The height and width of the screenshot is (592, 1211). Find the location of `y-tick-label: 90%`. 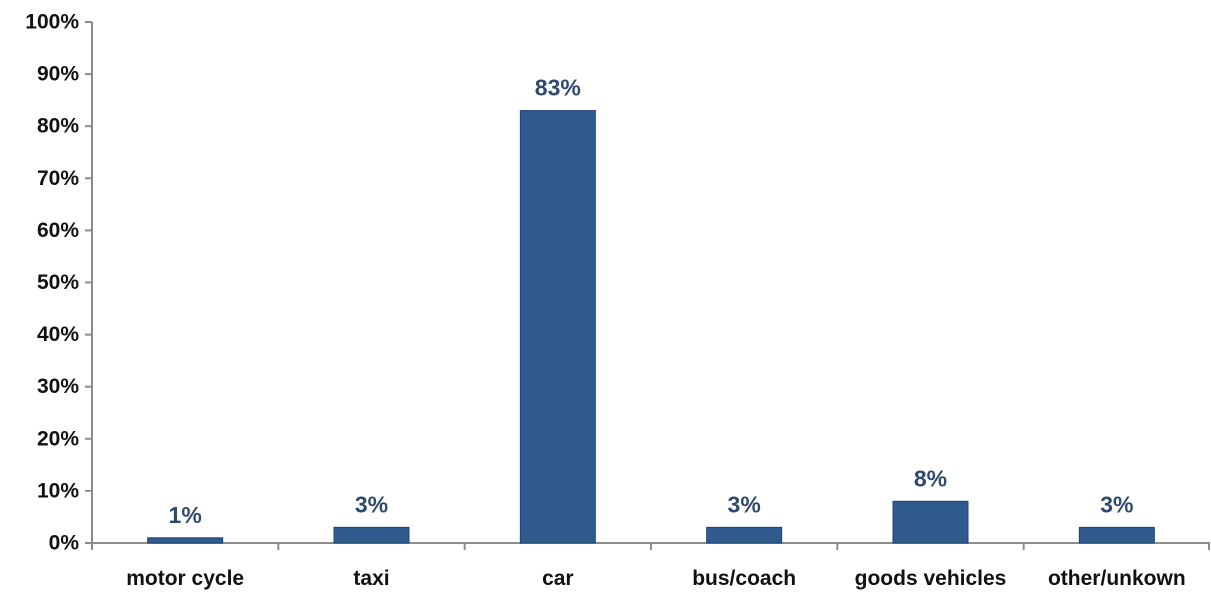

y-tick-label: 90% is located at coordinates (58, 74).